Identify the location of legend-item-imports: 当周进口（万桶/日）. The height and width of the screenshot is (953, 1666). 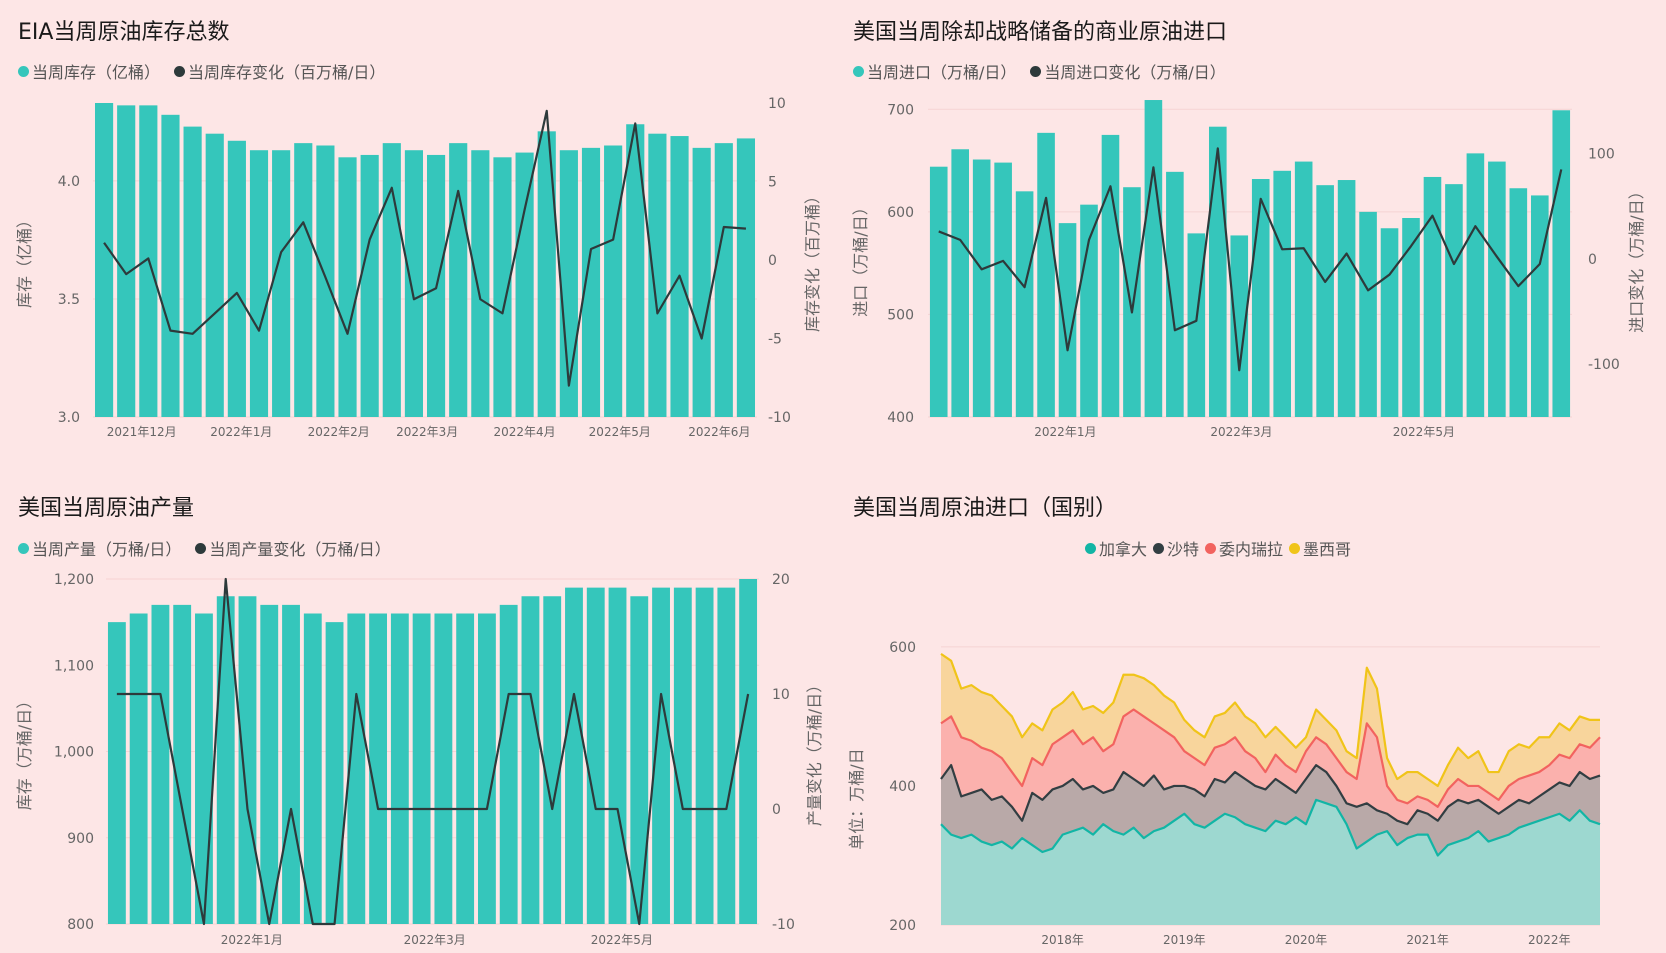
(934, 71).